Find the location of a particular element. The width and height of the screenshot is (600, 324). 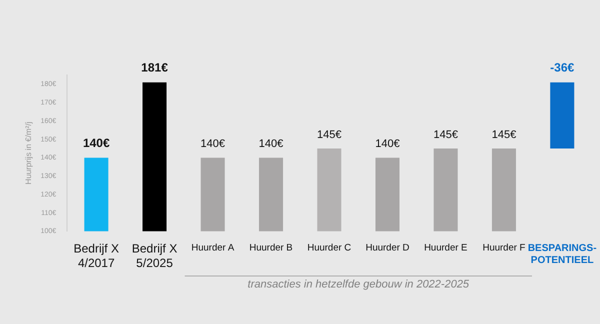

x-tick-label: Huurder F is located at coordinates (504, 248).